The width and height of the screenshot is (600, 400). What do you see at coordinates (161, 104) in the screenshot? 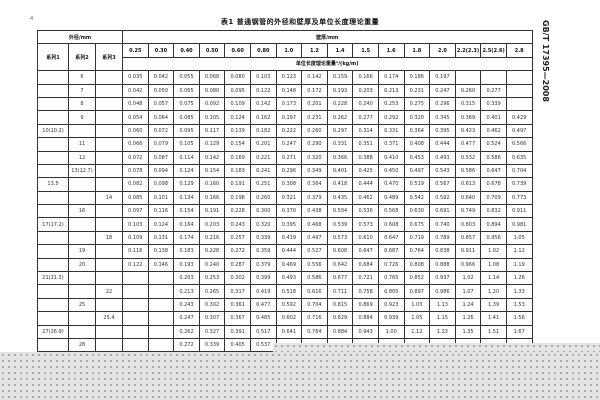
I see `weight-cell: 0.057` at bounding box center [161, 104].